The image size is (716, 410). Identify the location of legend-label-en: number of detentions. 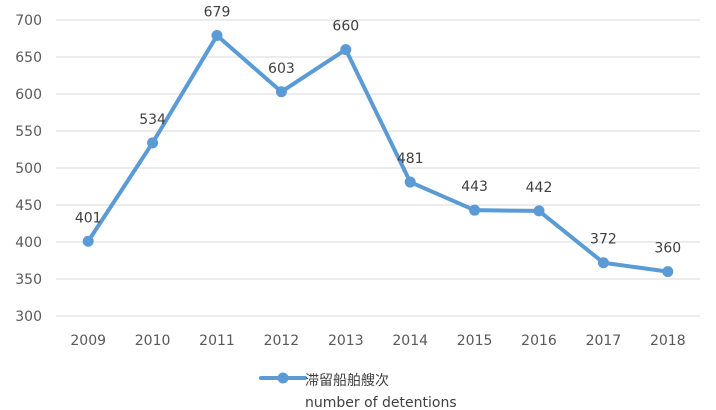
(381, 402).